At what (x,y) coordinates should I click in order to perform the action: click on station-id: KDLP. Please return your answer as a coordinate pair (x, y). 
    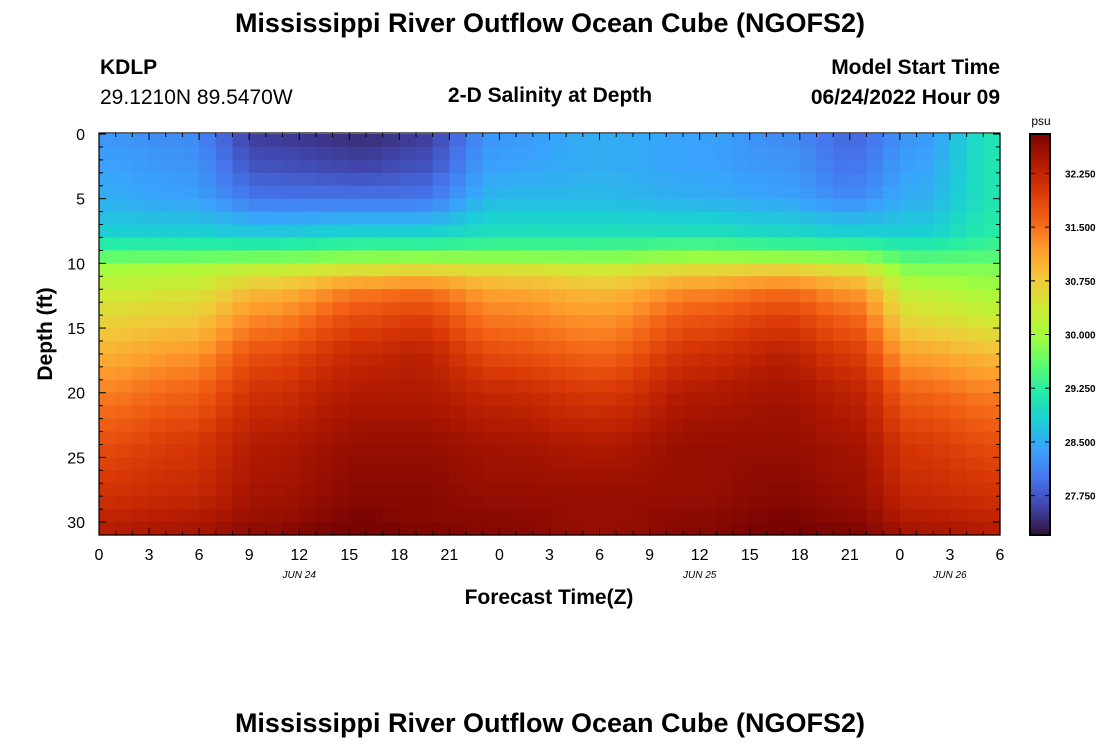
    Looking at the image, I should click on (129, 67).